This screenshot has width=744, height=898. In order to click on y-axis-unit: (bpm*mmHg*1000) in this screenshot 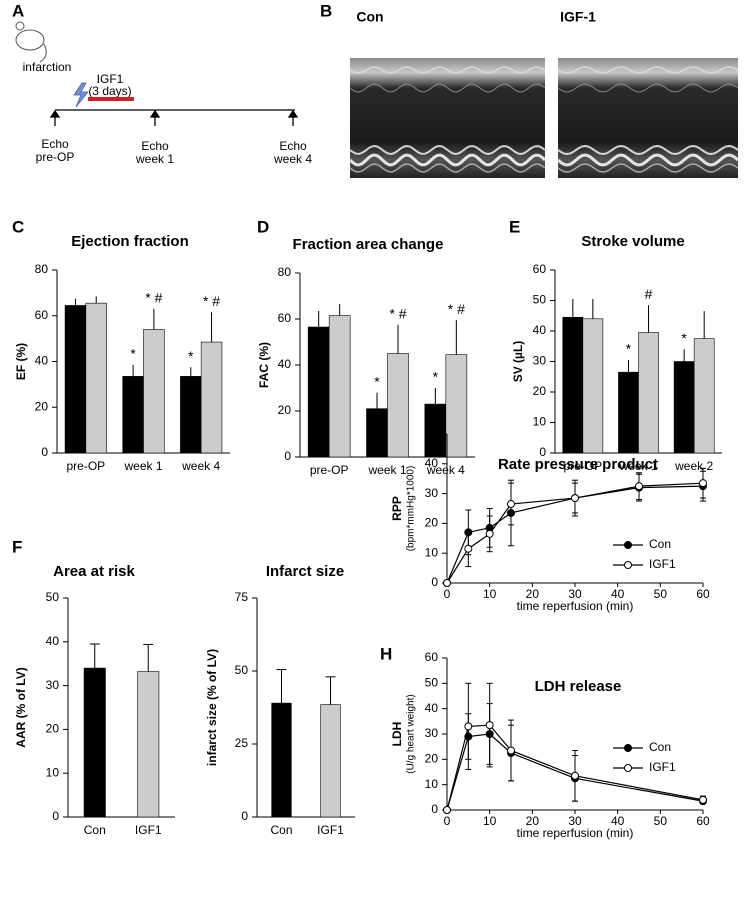, I will do `click(411, 509)`.